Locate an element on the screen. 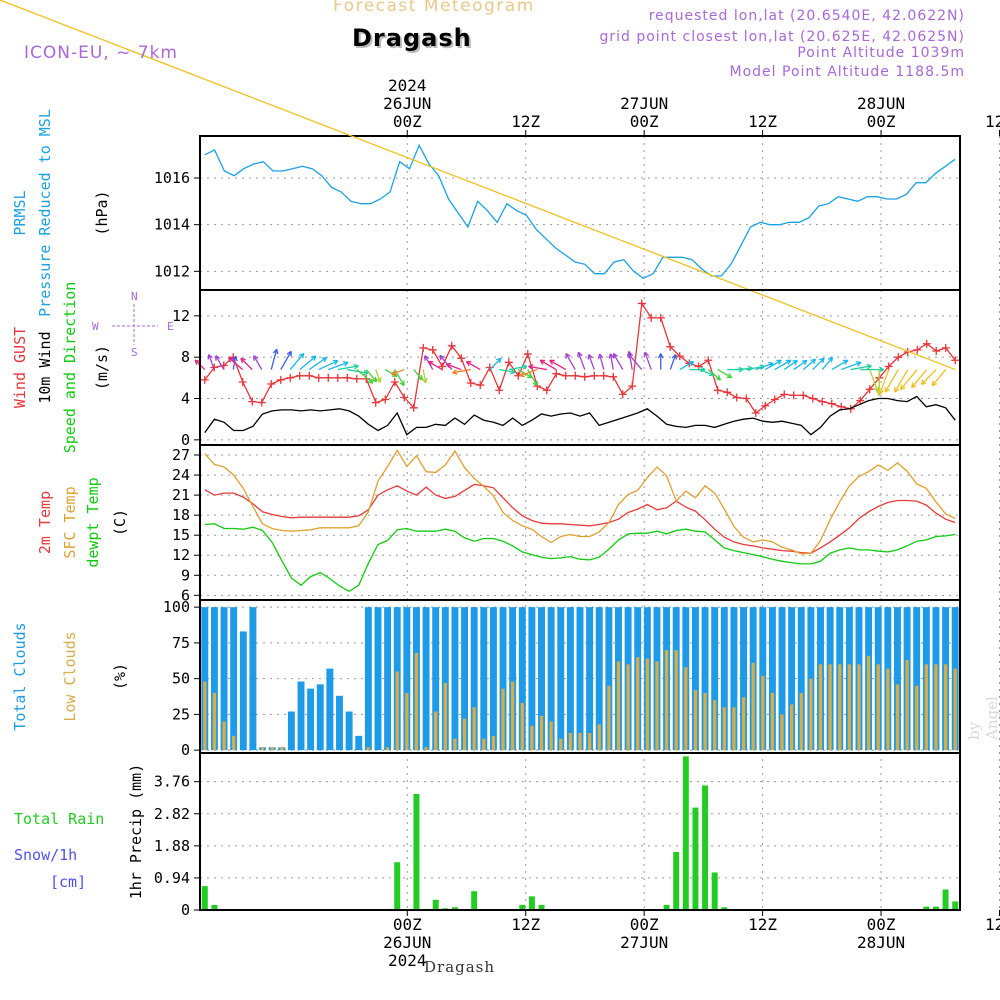 This screenshot has height=1000, width=1000. top-time-label: 26JUN is located at coordinates (407, 103).